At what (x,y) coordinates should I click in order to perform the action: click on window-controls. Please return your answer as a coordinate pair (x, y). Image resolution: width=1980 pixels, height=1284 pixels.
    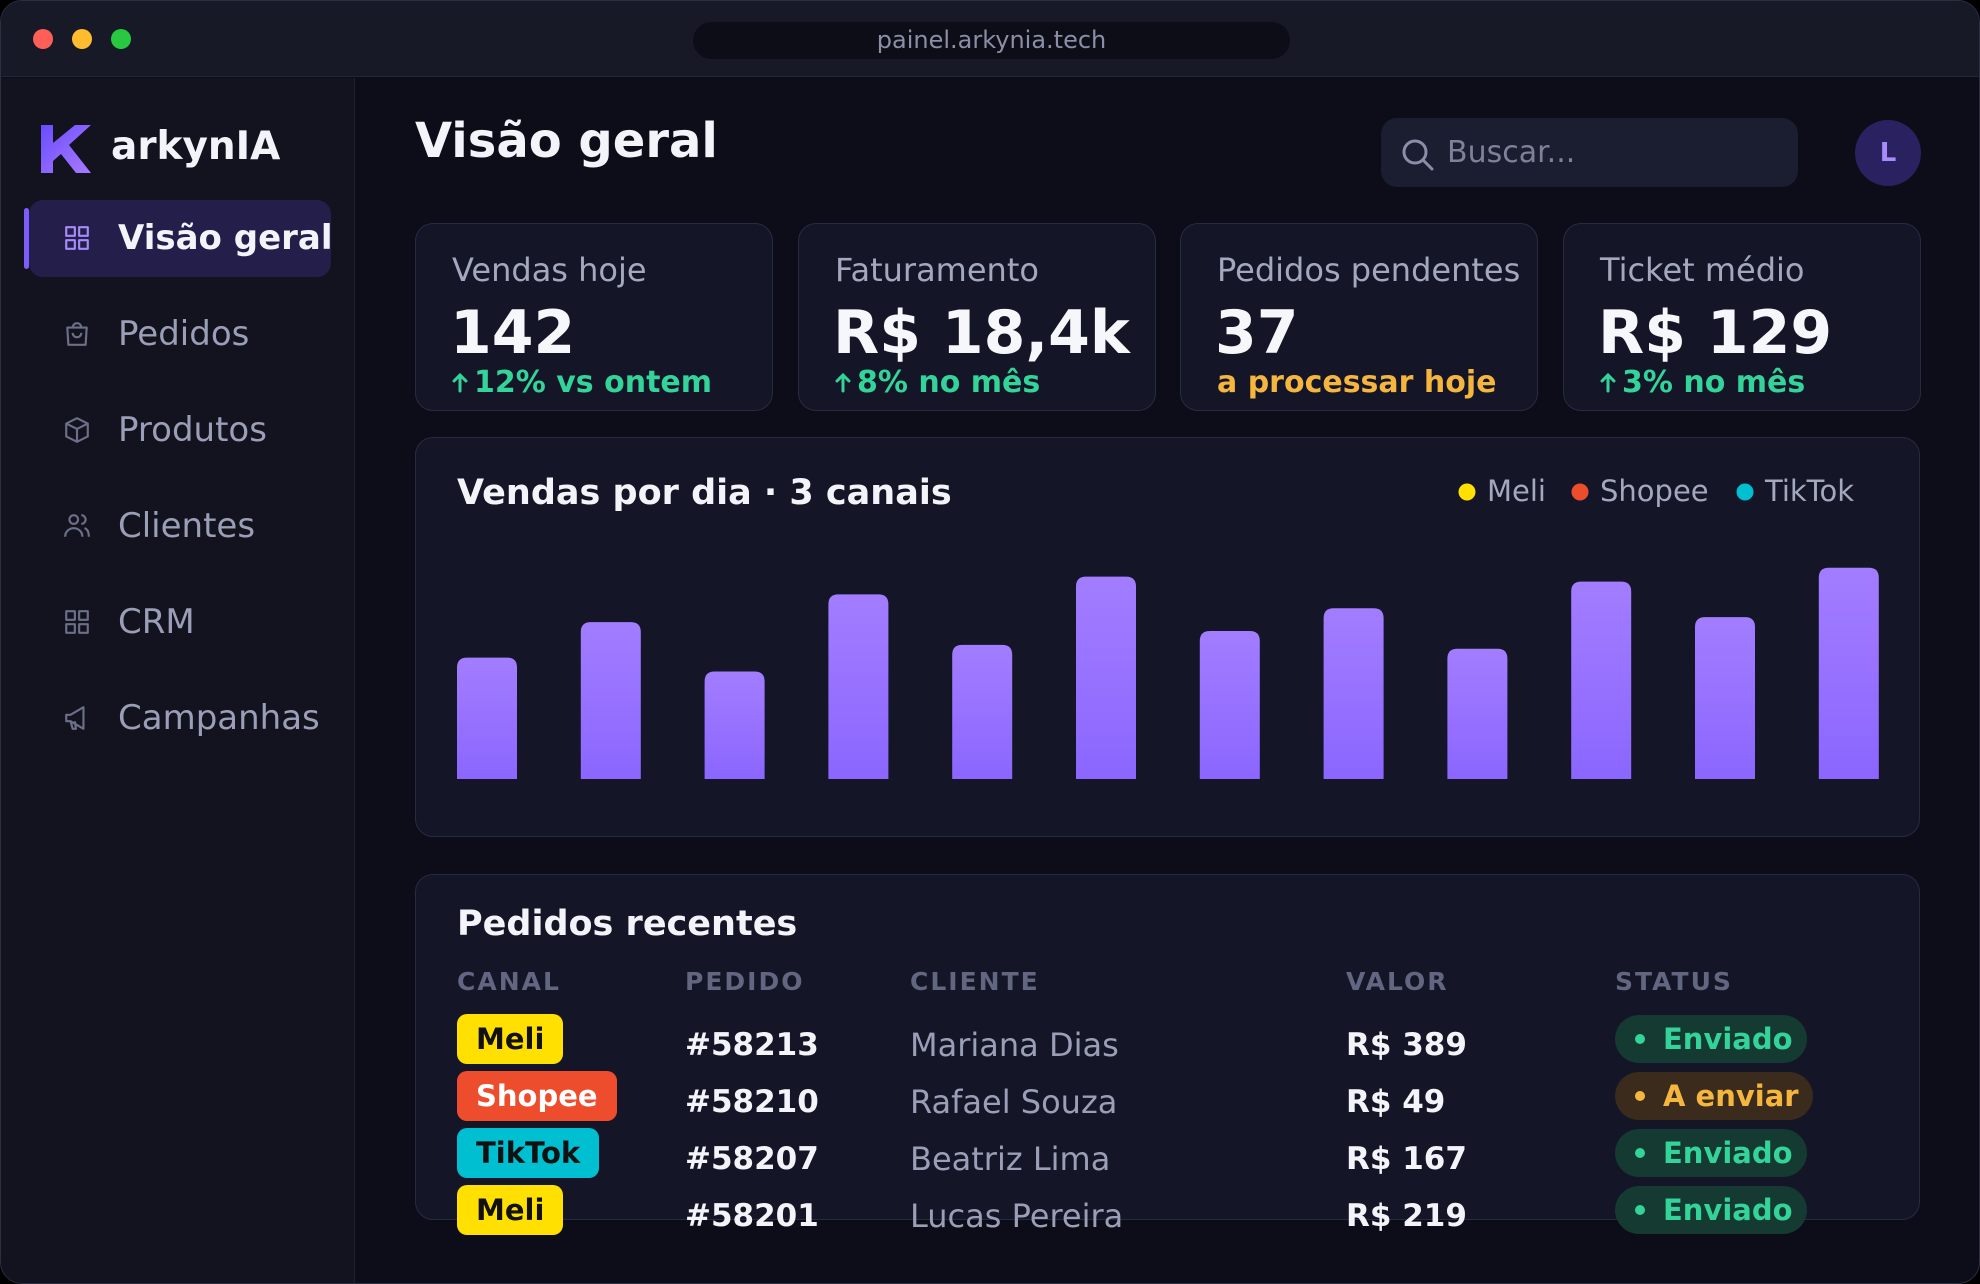
    Looking at the image, I should click on (82, 39).